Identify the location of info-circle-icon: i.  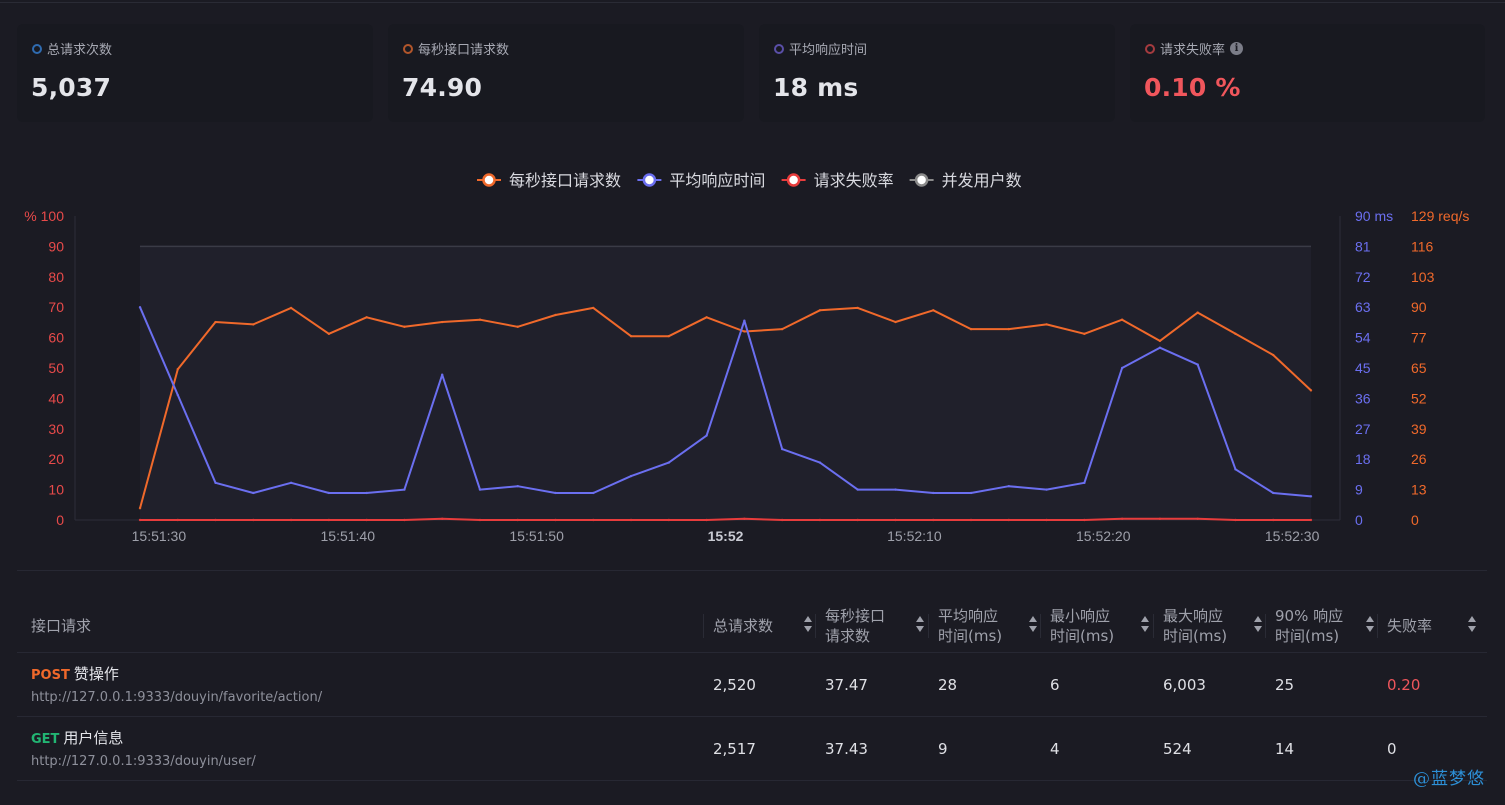
(1237, 48).